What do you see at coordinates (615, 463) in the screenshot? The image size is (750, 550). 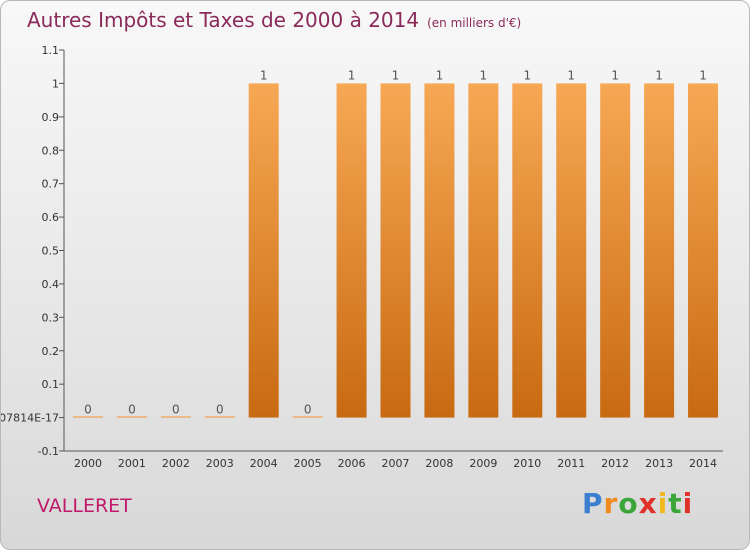 I see `x-tick-label-2012: 2012` at bounding box center [615, 463].